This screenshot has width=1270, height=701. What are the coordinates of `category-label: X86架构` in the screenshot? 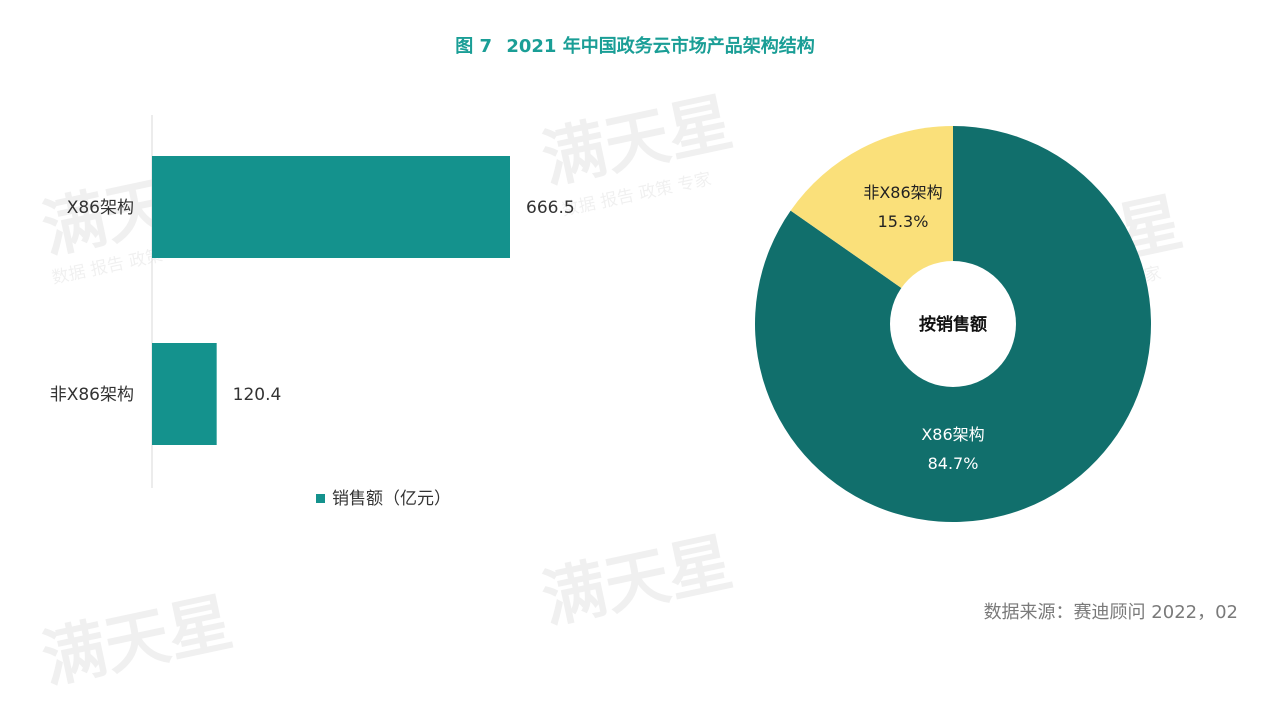 It's located at (100, 208).